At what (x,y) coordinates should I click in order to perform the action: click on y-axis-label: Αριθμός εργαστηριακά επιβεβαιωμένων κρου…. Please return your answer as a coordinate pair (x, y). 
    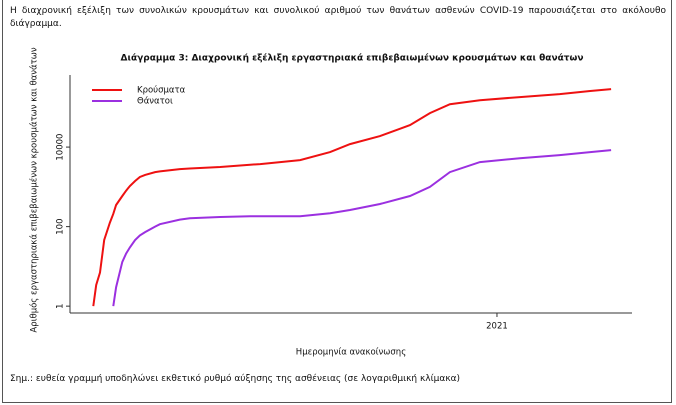
    Looking at the image, I should click on (34, 189).